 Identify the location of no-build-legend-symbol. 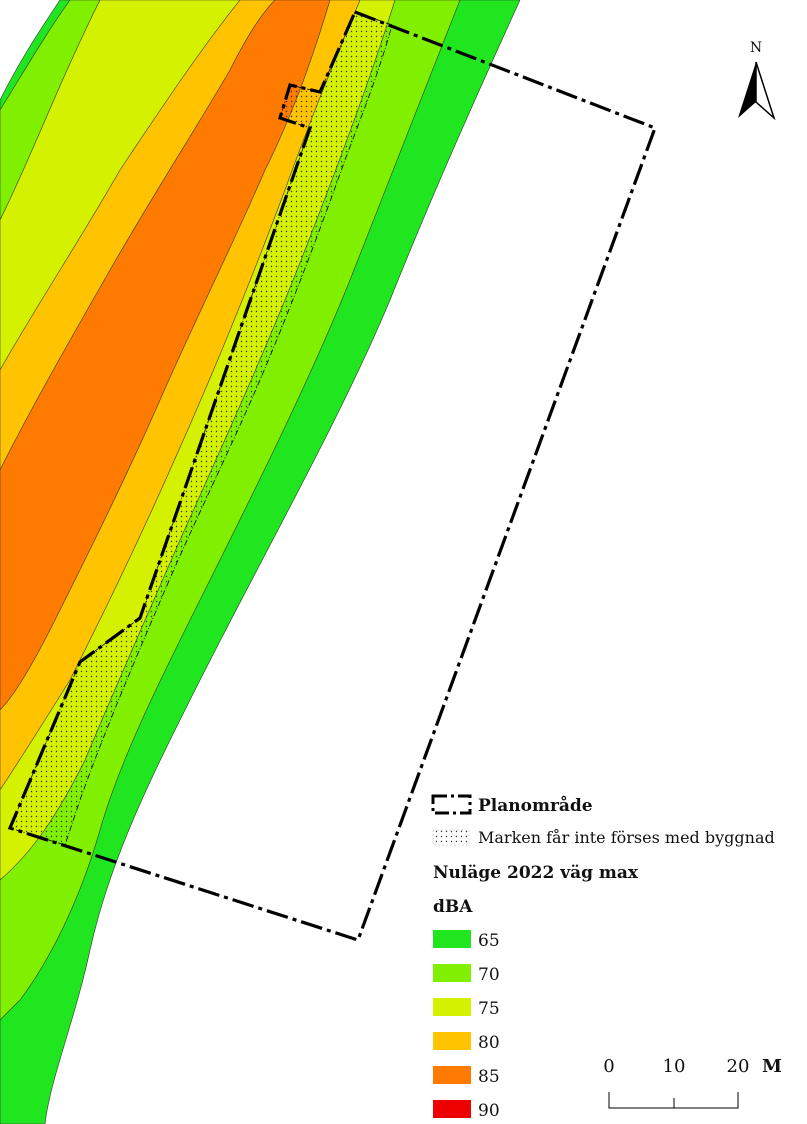
(451, 837).